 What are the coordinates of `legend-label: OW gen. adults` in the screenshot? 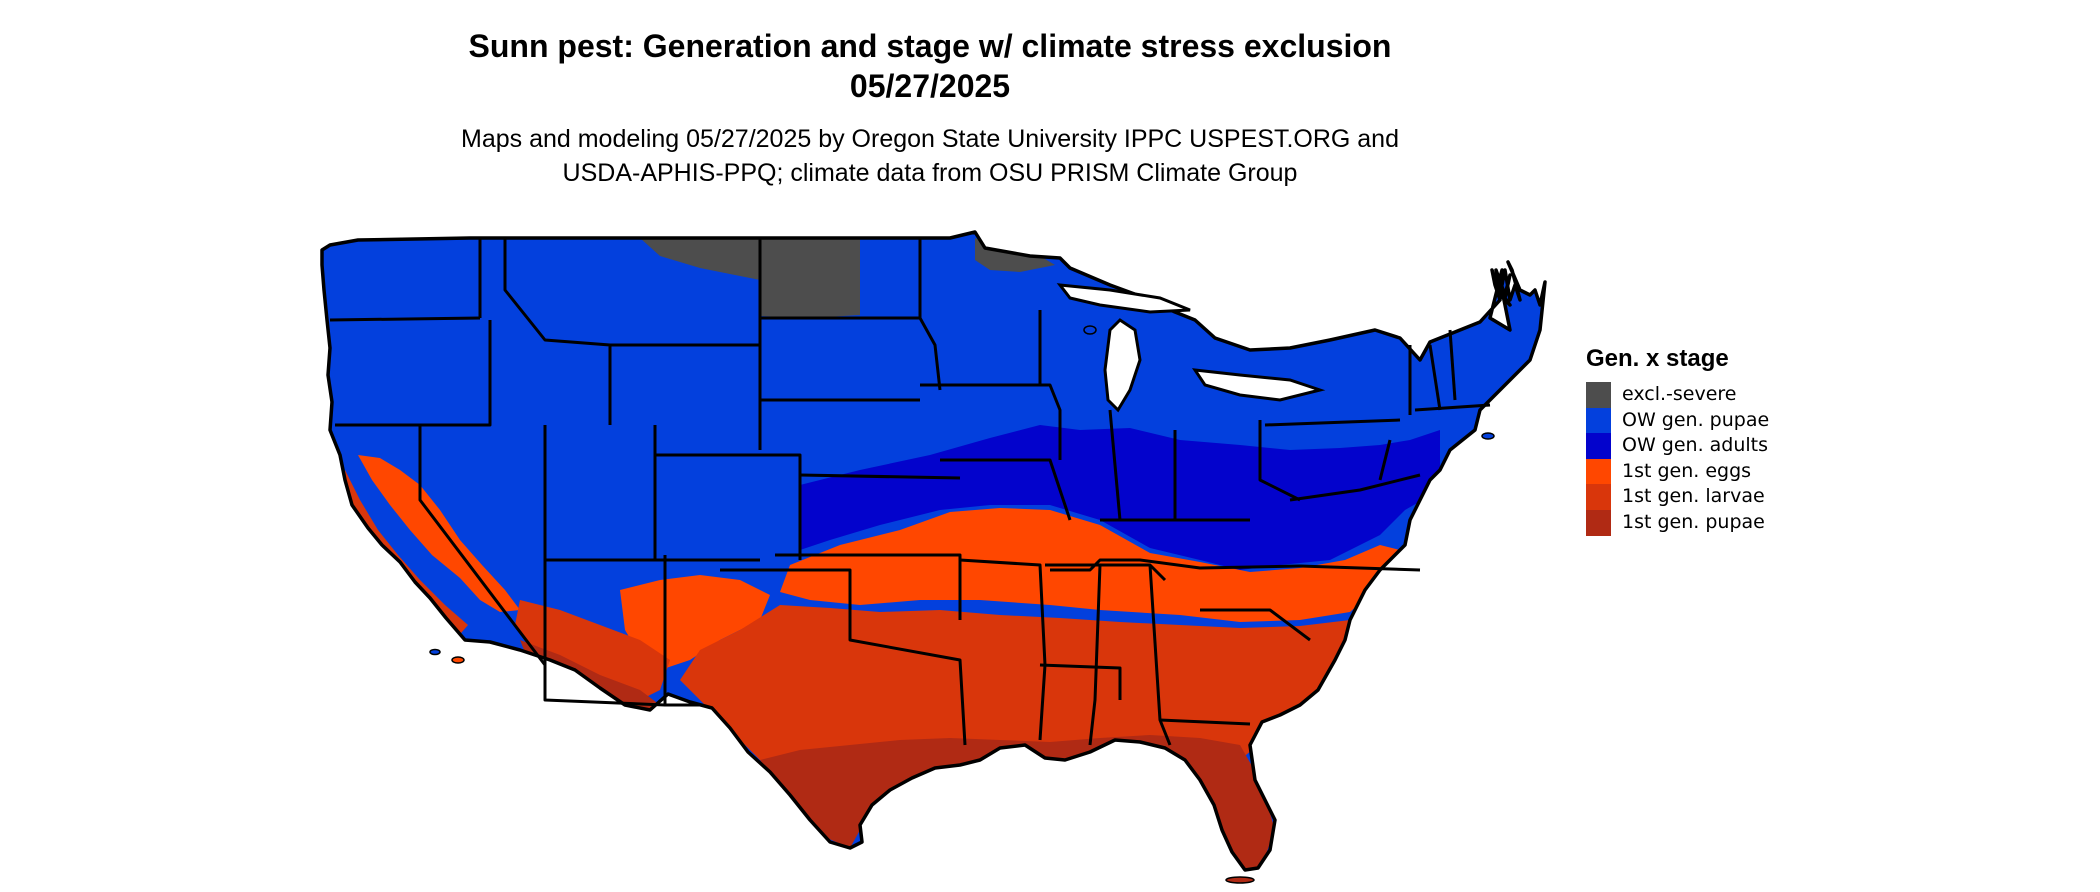 It's located at (1695, 445).